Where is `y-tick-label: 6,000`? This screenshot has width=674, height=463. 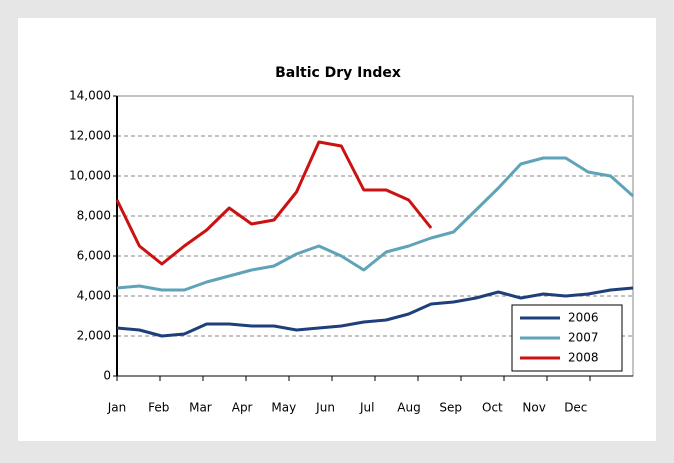 y-tick-label: 6,000 is located at coordinates (94, 256).